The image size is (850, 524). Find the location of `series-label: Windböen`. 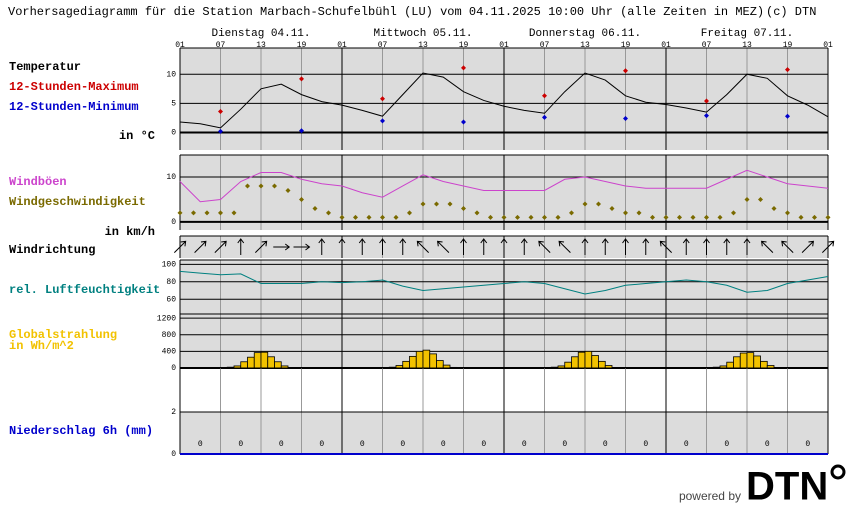

series-label: Windböen is located at coordinates (38, 182).